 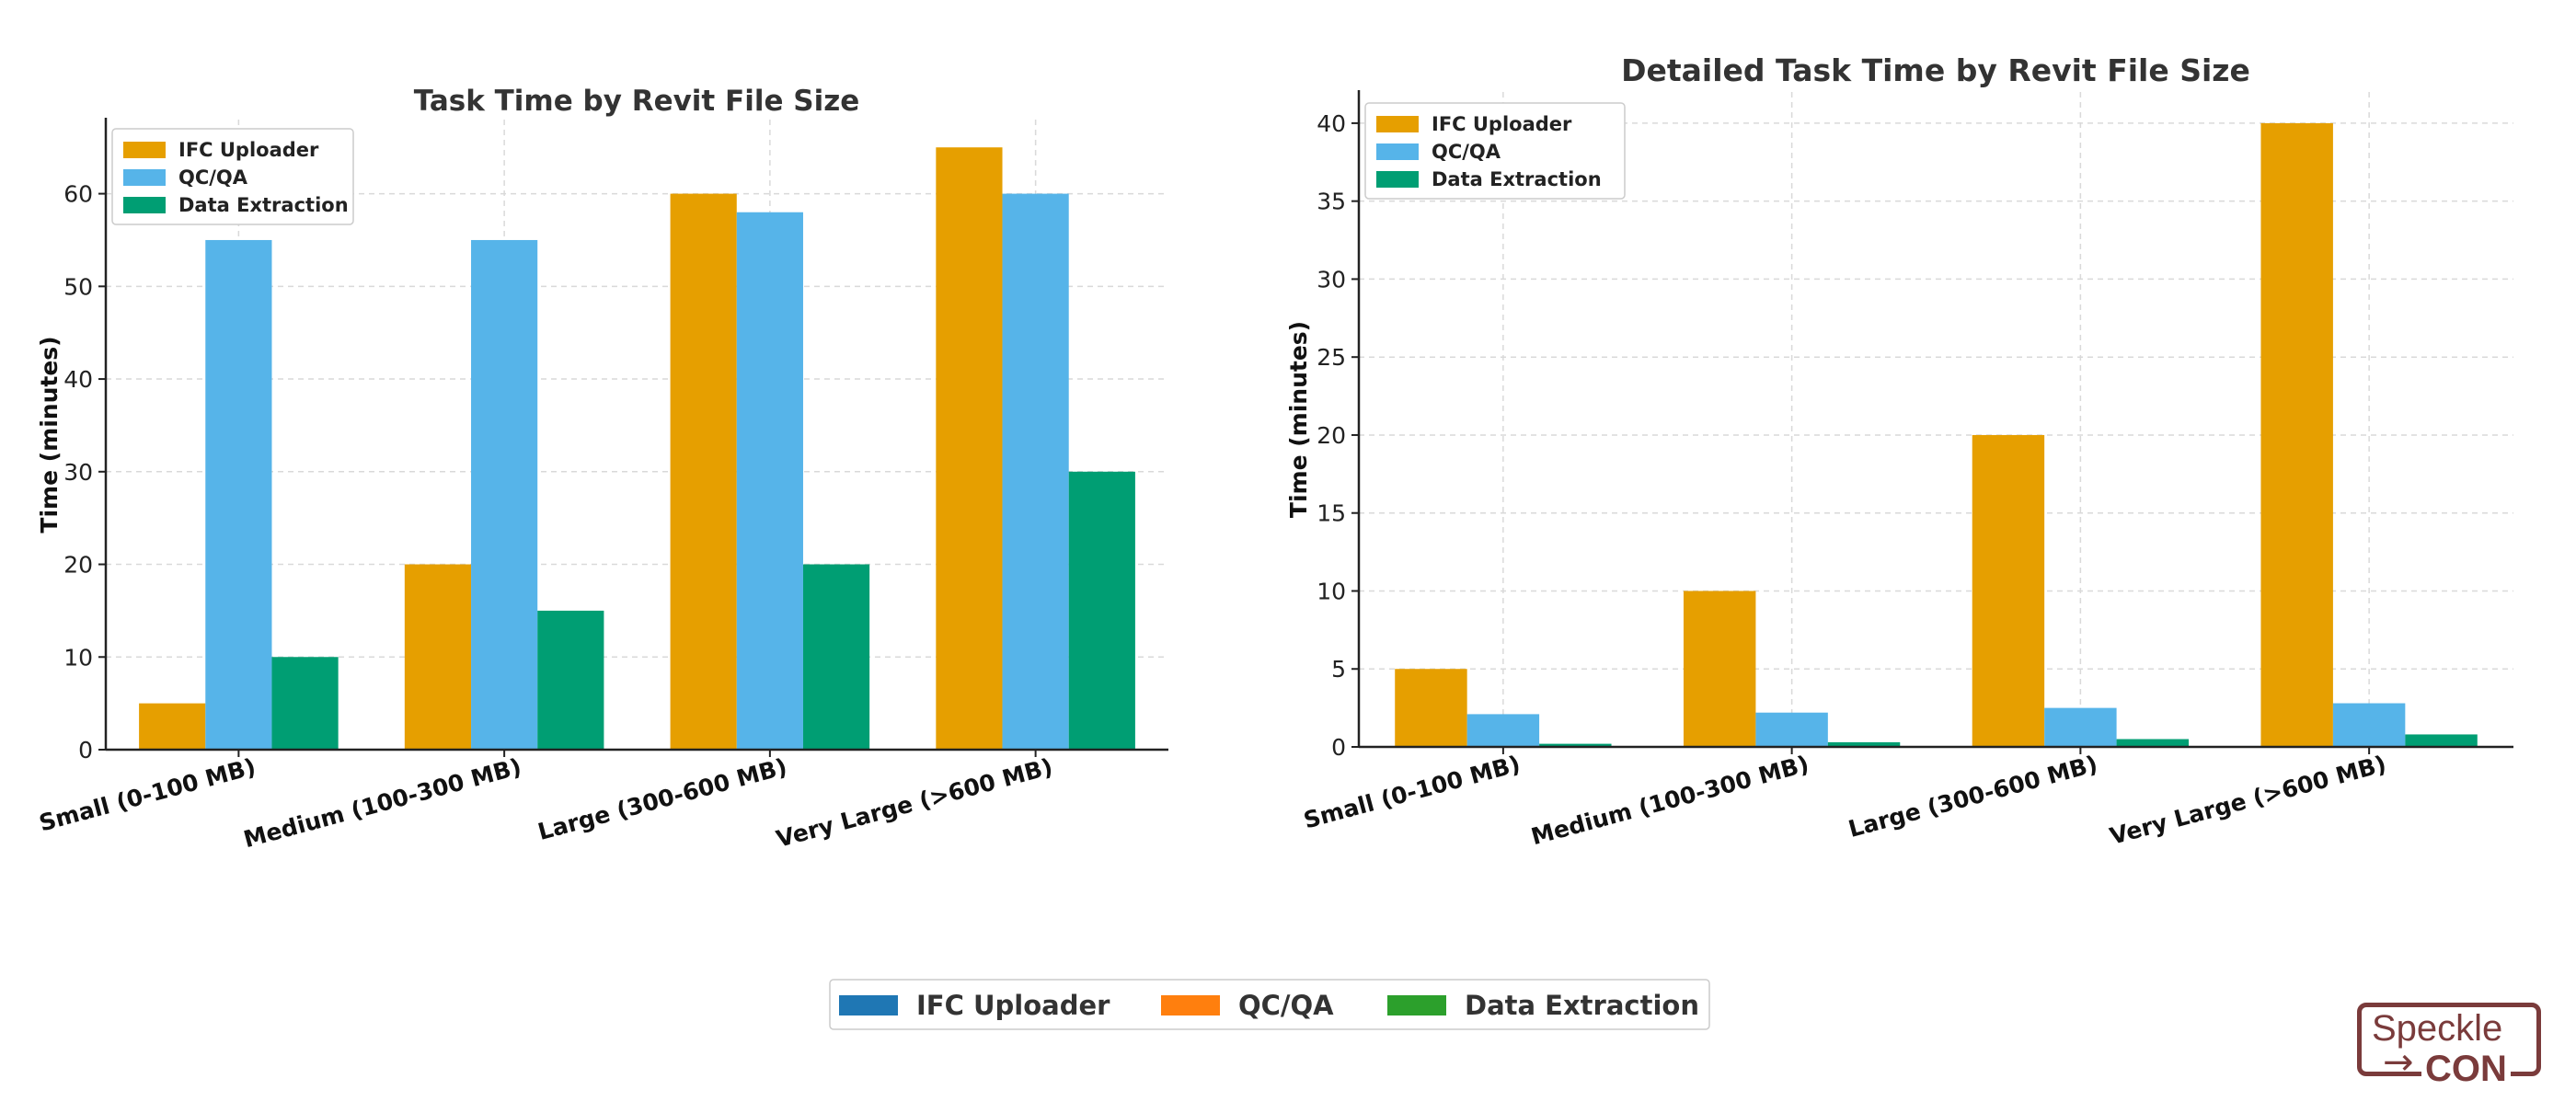 What do you see at coordinates (868, 1005) in the screenshot?
I see `bottom-legend-swatch-ifc-uploader` at bounding box center [868, 1005].